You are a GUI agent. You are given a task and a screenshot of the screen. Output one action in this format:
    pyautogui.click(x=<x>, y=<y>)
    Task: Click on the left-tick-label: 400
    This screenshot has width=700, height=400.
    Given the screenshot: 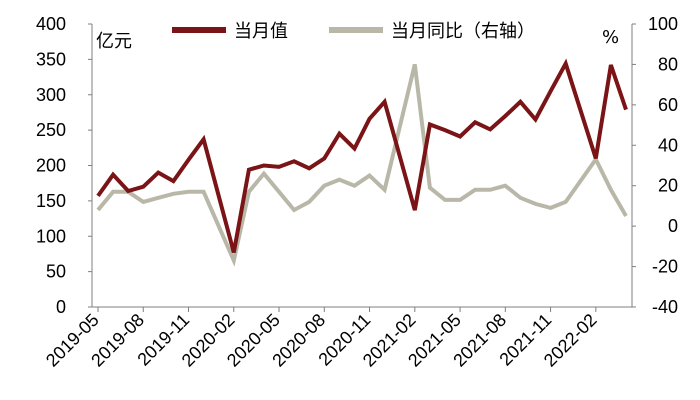 What is the action you would take?
    pyautogui.click(x=51, y=24)
    